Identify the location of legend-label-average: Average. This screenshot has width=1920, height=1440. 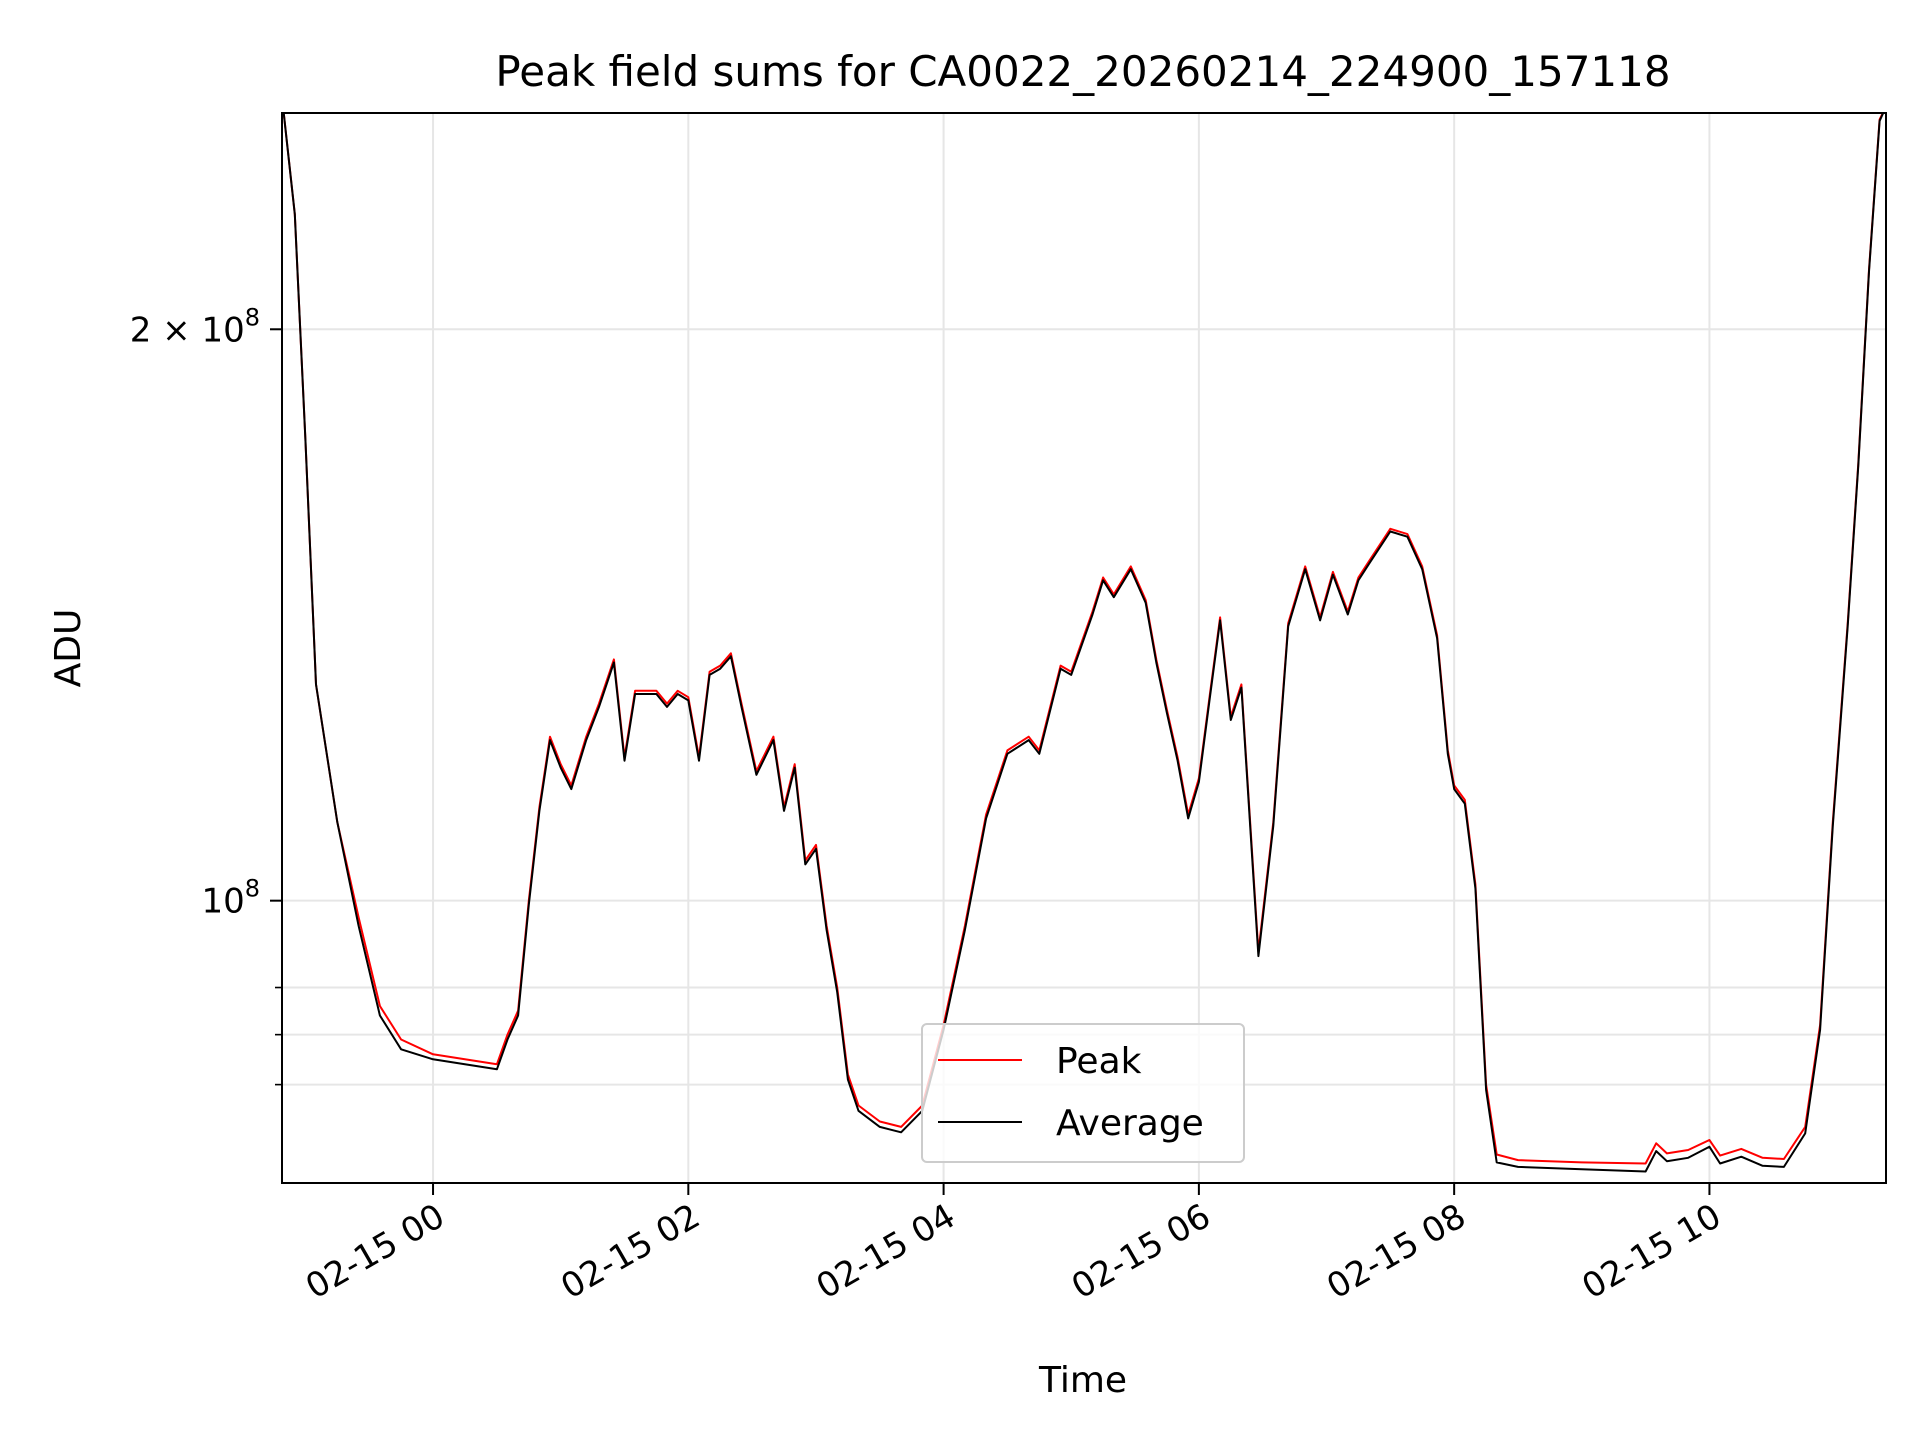
(1130, 1123).